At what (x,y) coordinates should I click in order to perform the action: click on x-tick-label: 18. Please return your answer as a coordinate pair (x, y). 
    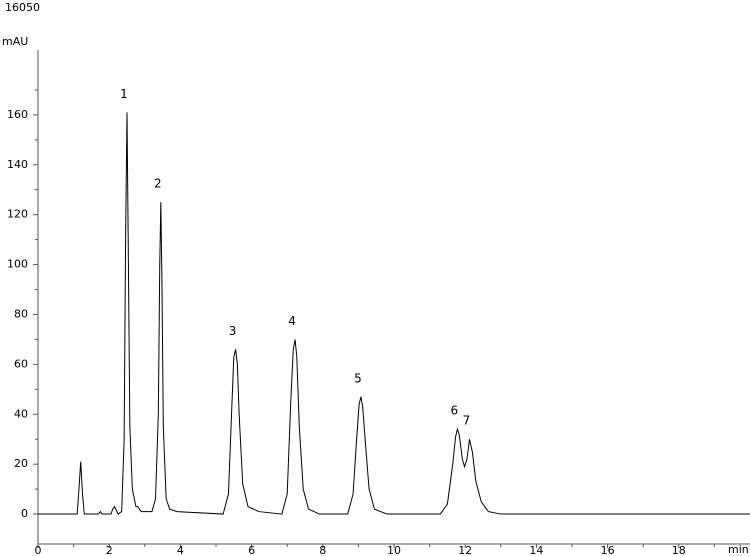
    Looking at the image, I should click on (679, 550).